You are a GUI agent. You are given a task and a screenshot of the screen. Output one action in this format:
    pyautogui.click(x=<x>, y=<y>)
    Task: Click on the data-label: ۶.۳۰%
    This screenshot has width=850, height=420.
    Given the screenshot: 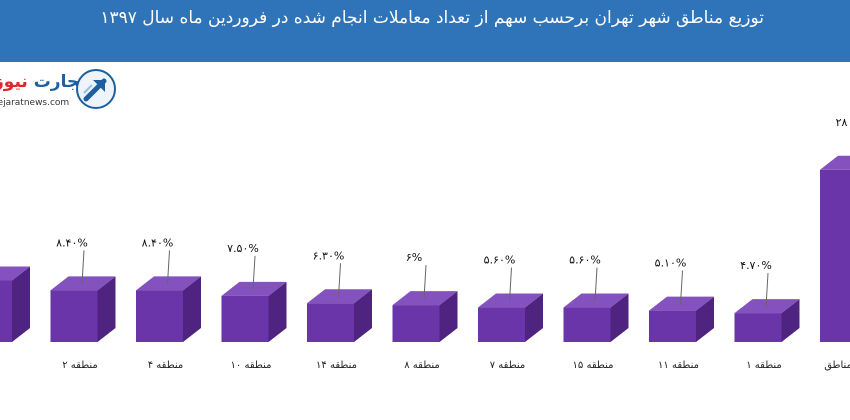 What is the action you would take?
    pyautogui.click(x=329, y=255)
    